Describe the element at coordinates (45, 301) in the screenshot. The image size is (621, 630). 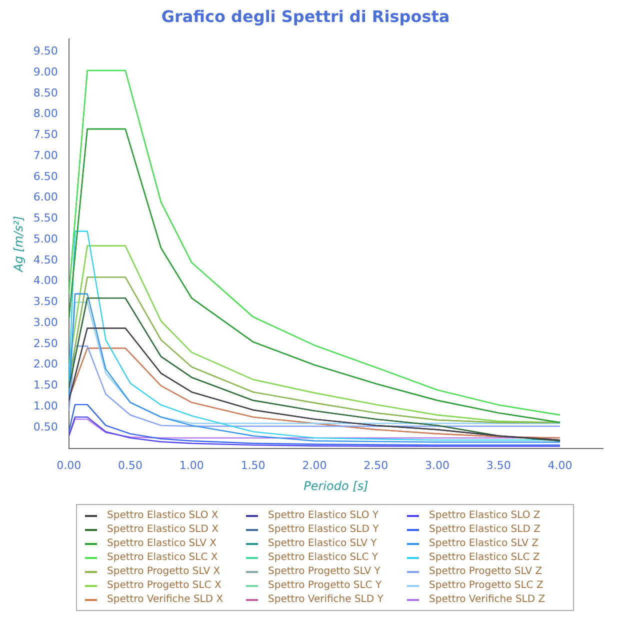
I see `y-tick-label: 3.50` at that location.